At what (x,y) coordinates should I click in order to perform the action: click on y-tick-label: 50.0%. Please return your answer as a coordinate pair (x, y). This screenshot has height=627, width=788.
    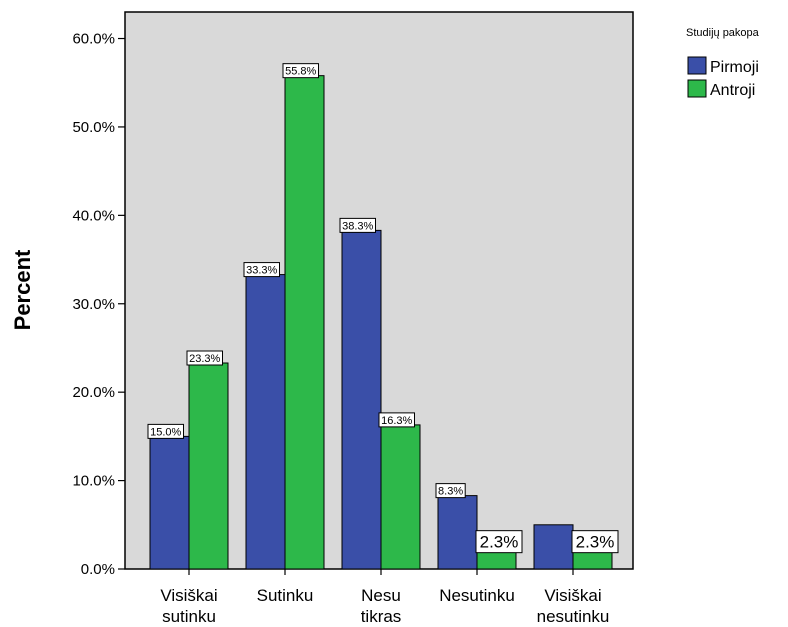
    Looking at the image, I should click on (93, 127).